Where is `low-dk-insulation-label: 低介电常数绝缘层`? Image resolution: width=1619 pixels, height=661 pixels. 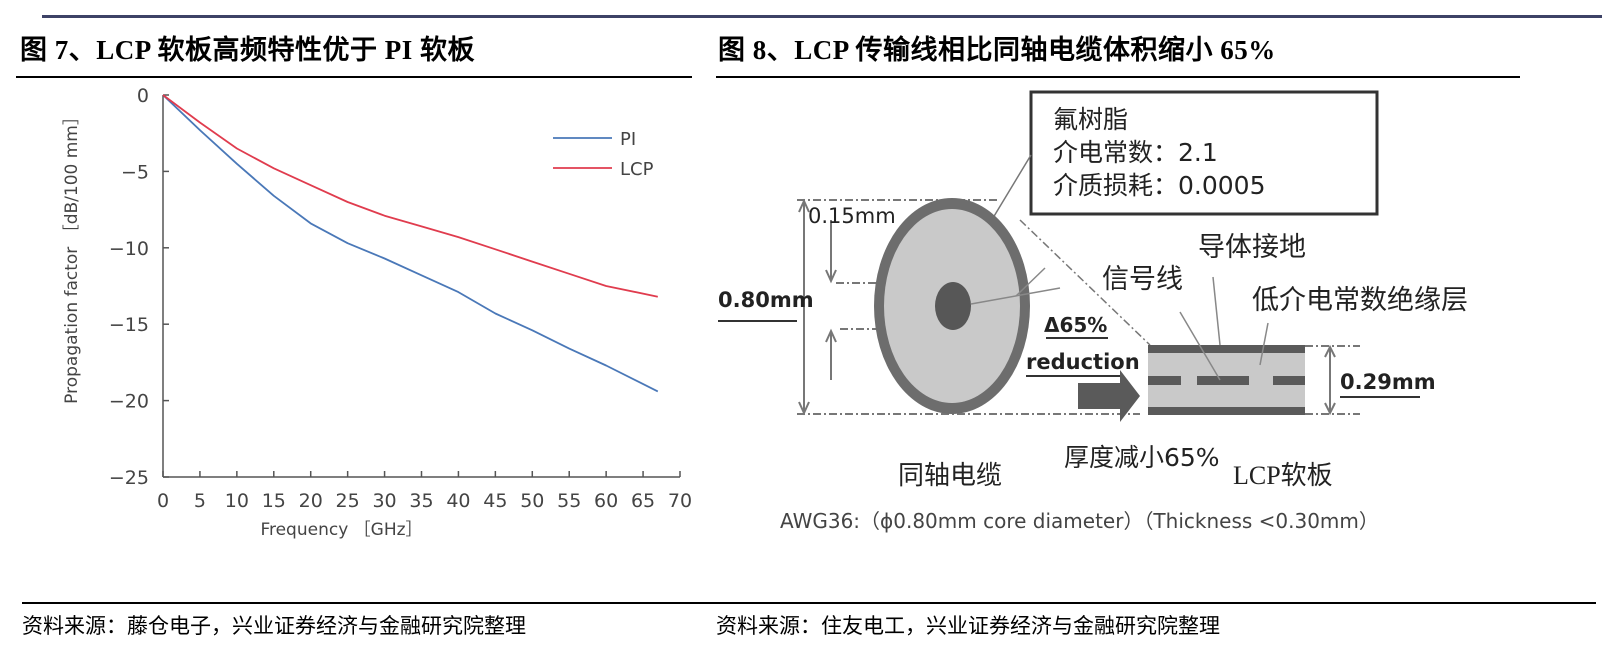
low-dk-insulation-label: 低介电常数绝缘层 is located at coordinates (1360, 300).